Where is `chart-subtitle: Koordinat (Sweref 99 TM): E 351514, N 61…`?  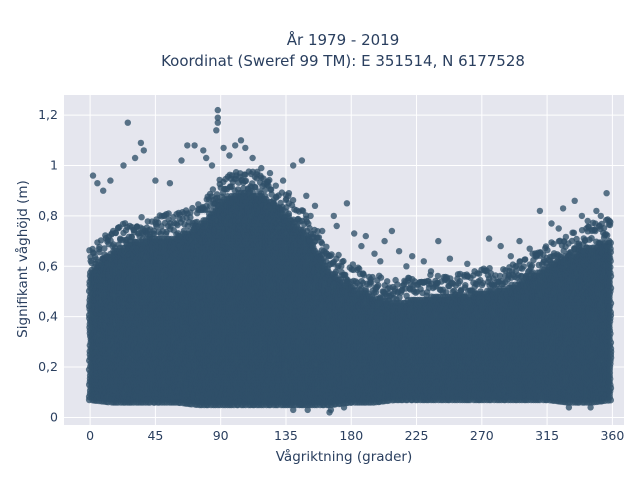 chart-subtitle: Koordinat (Sweref 99 TM): E 351514, N 61… is located at coordinates (343, 61).